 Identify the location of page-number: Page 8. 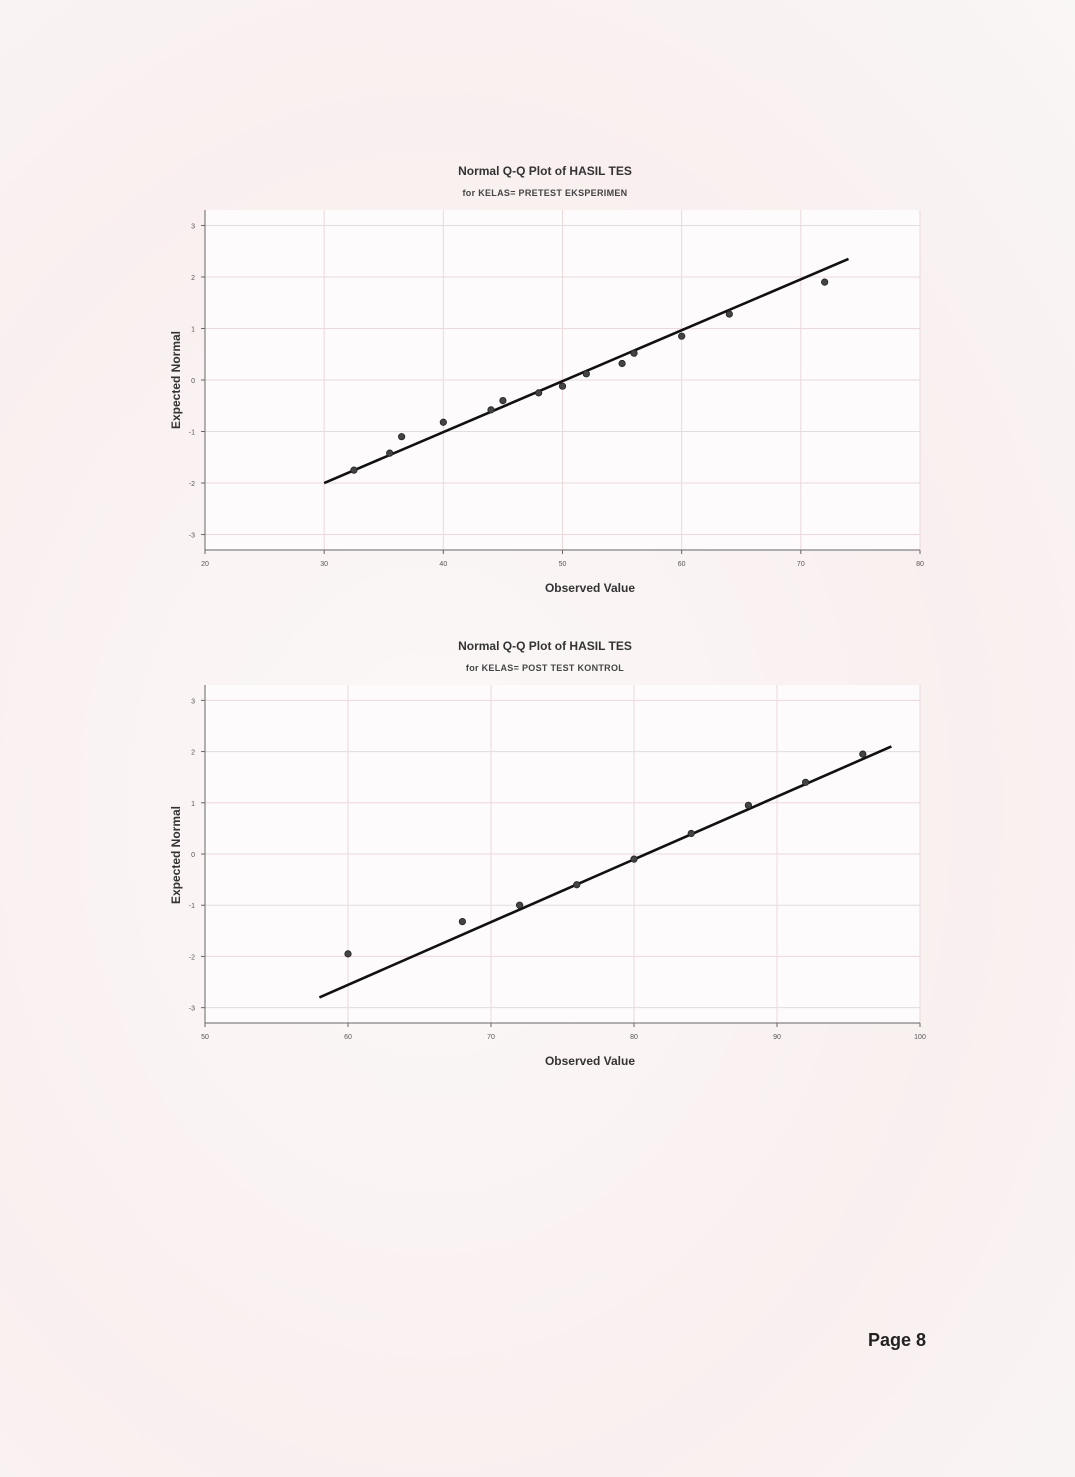
(897, 1340).